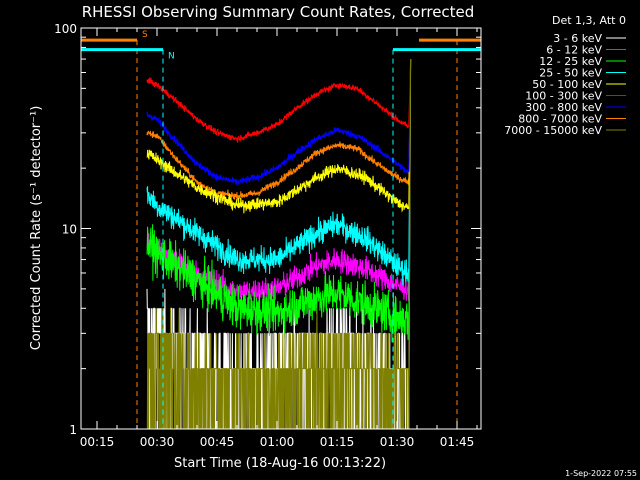 This screenshot has width=640, height=480. What do you see at coordinates (563, 107) in the screenshot?
I see `legend-label-6: 300 - 800 keV` at bounding box center [563, 107].